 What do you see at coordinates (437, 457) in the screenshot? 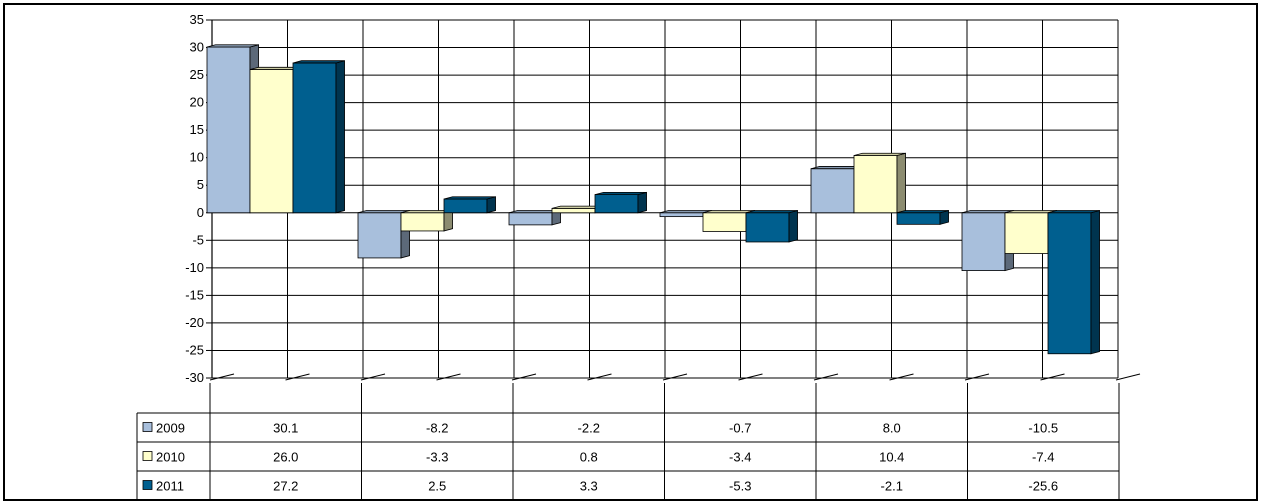
I see `table-cell: -3.3` at bounding box center [437, 457].